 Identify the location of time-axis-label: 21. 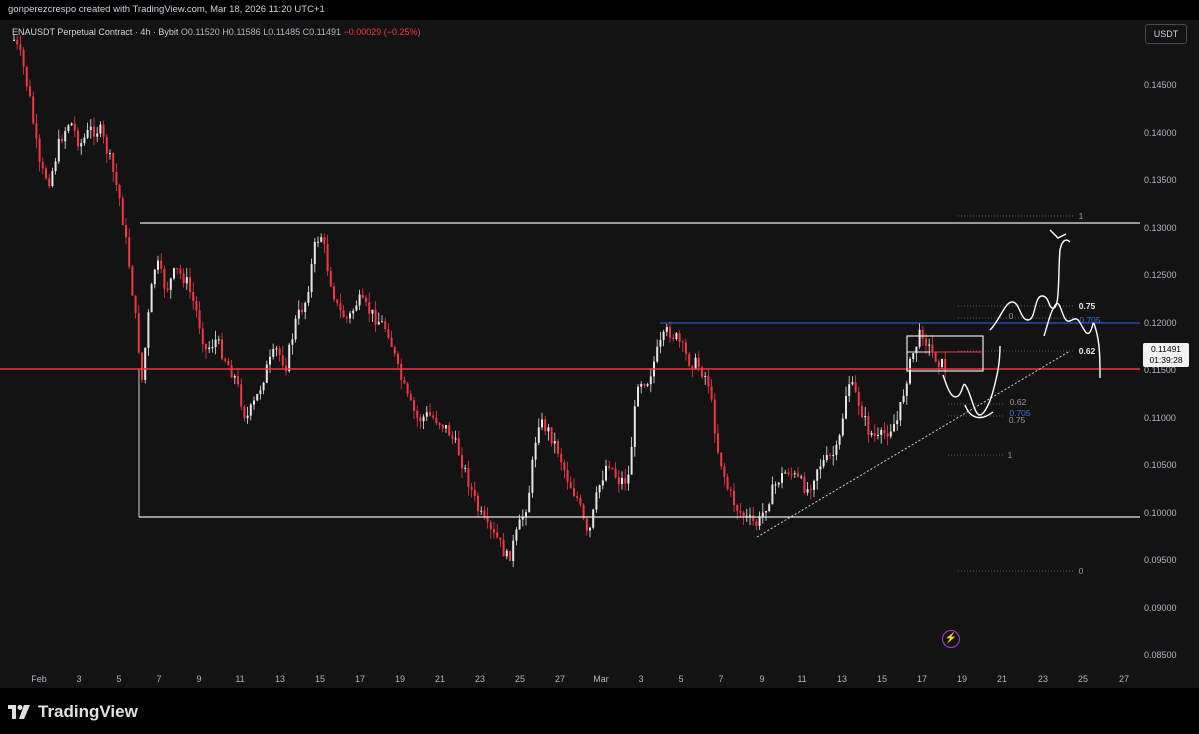
(440, 679).